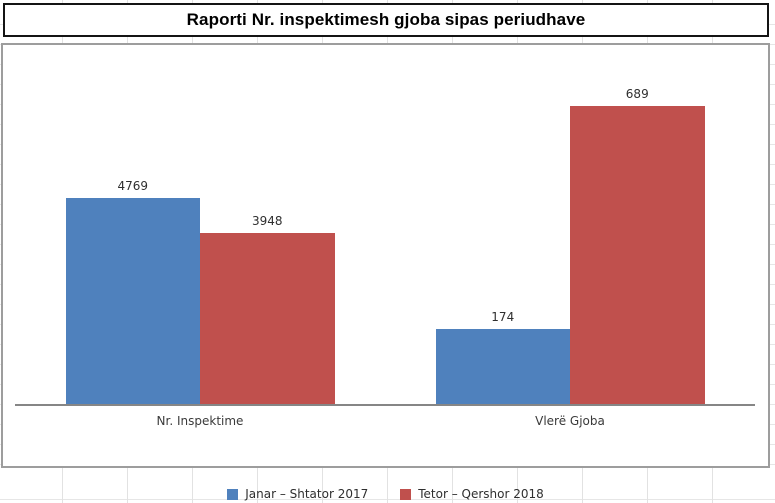 The height and width of the screenshot is (503, 775). What do you see at coordinates (200, 421) in the screenshot?
I see `category-label-0: Nr. Inspektime` at bounding box center [200, 421].